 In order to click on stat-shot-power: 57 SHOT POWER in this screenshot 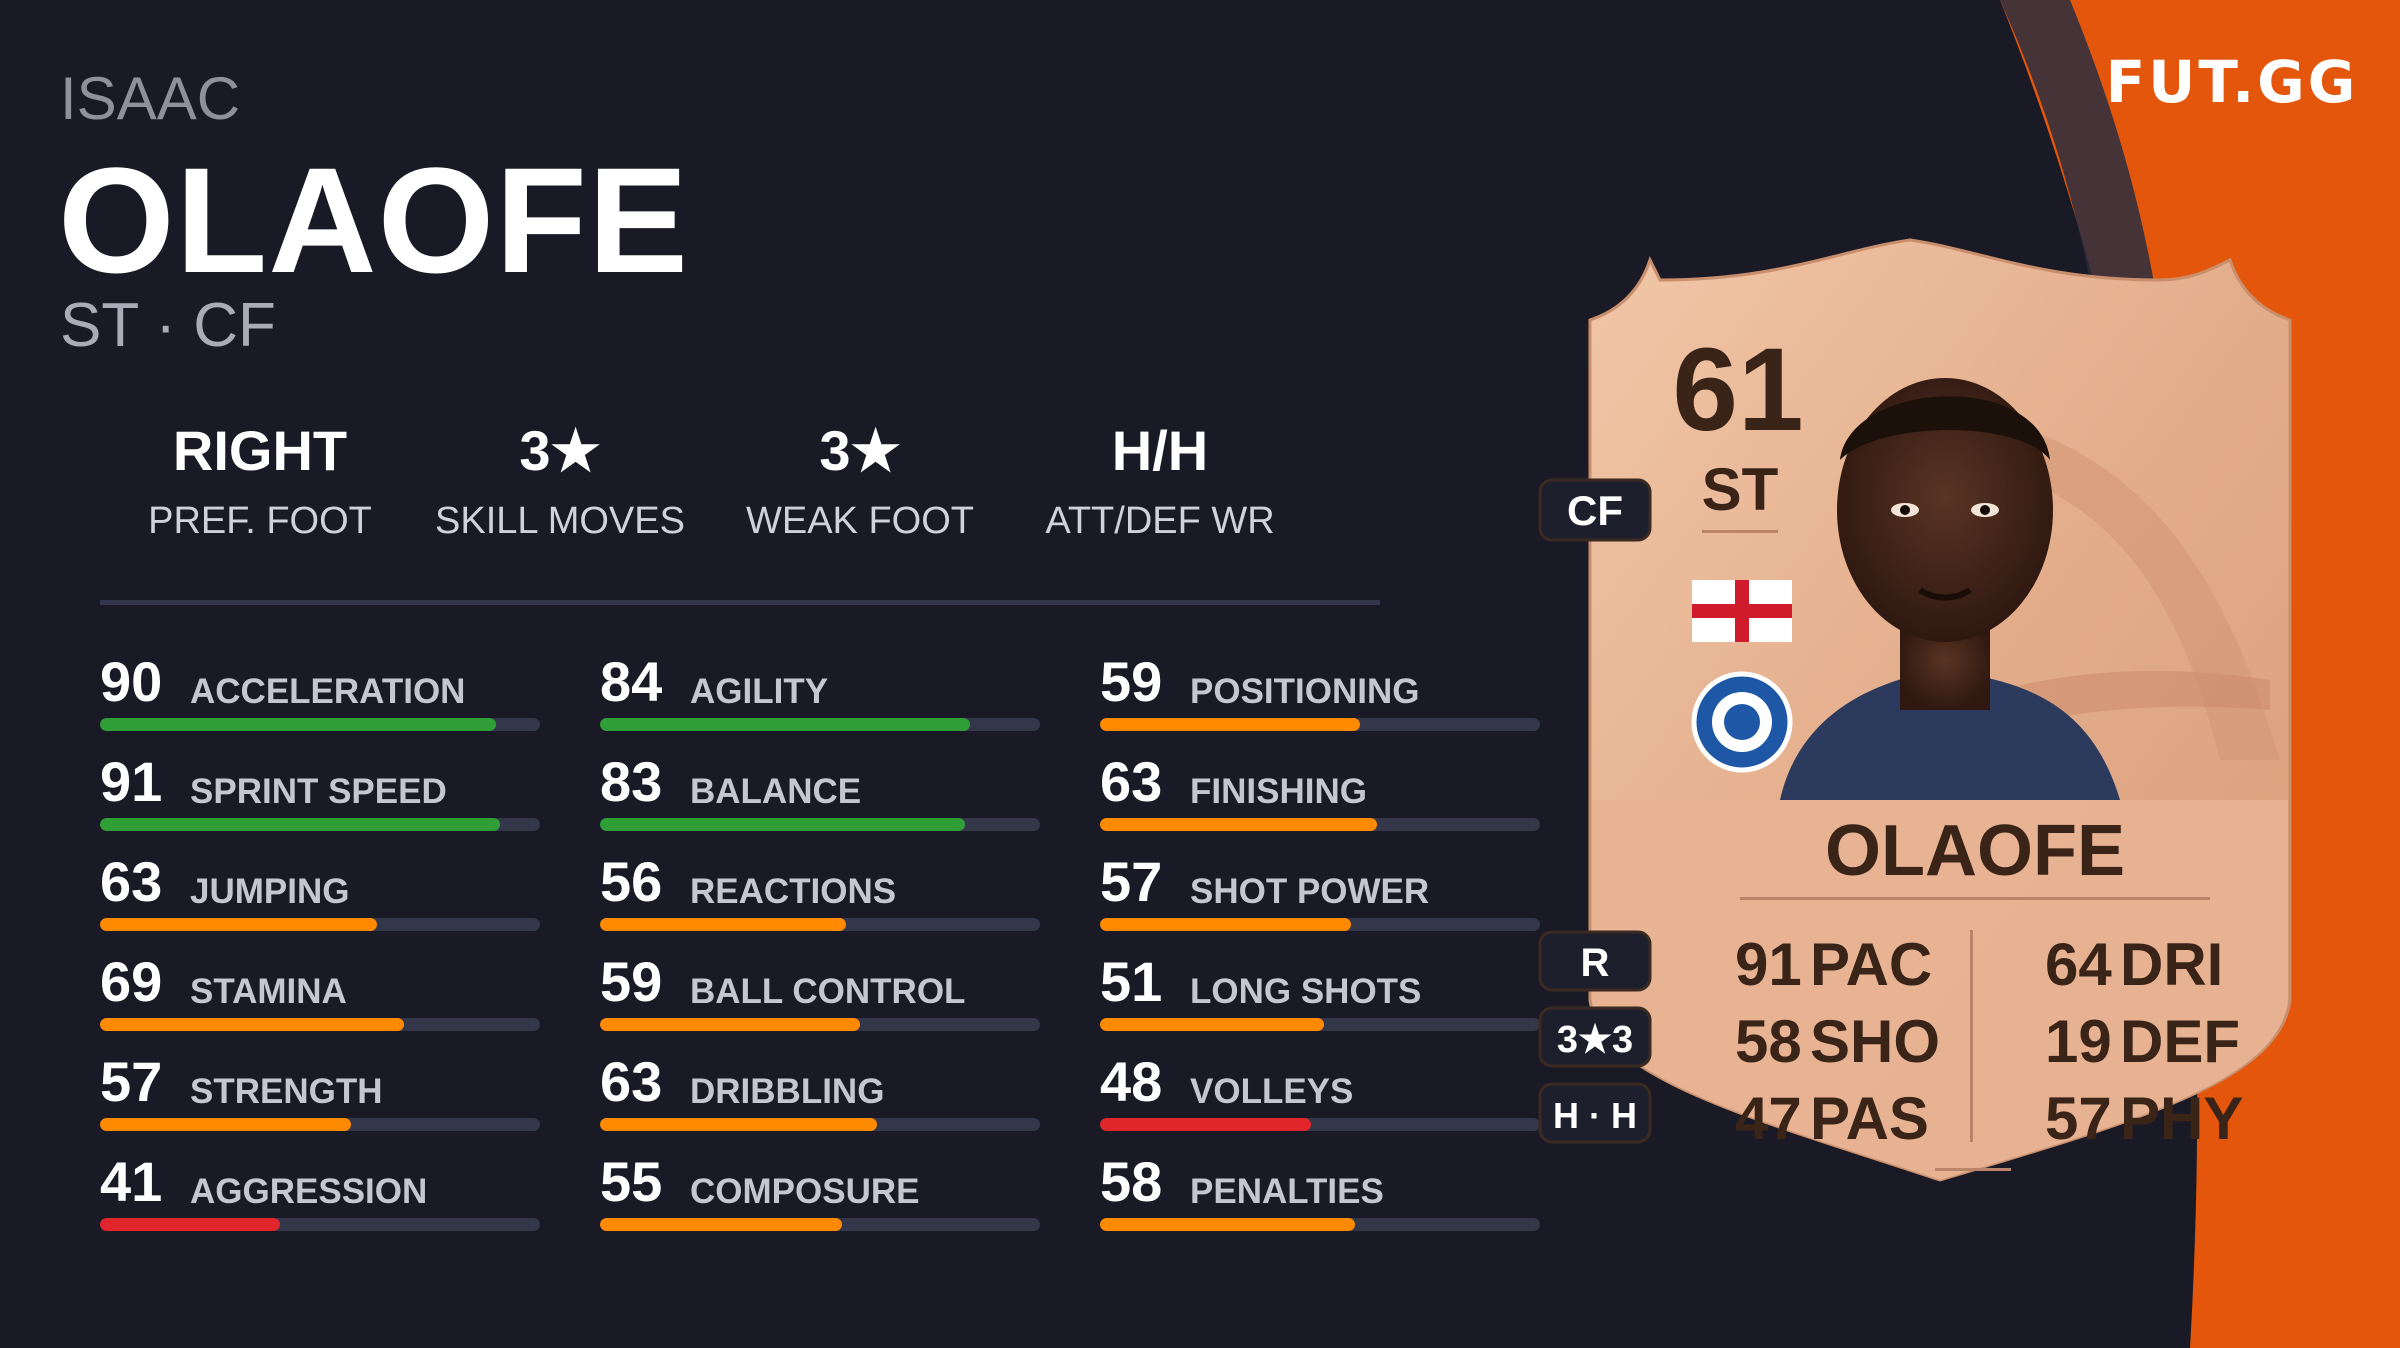, I will do `click(1320, 890)`.